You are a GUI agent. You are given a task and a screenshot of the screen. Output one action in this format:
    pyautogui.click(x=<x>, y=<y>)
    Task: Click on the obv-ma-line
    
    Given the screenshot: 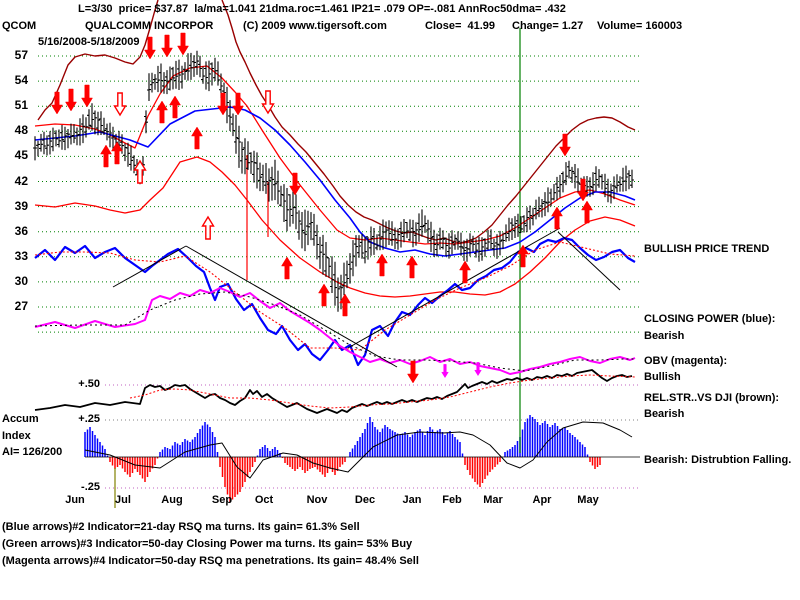 What is the action you would take?
    pyautogui.click(x=334, y=331)
    